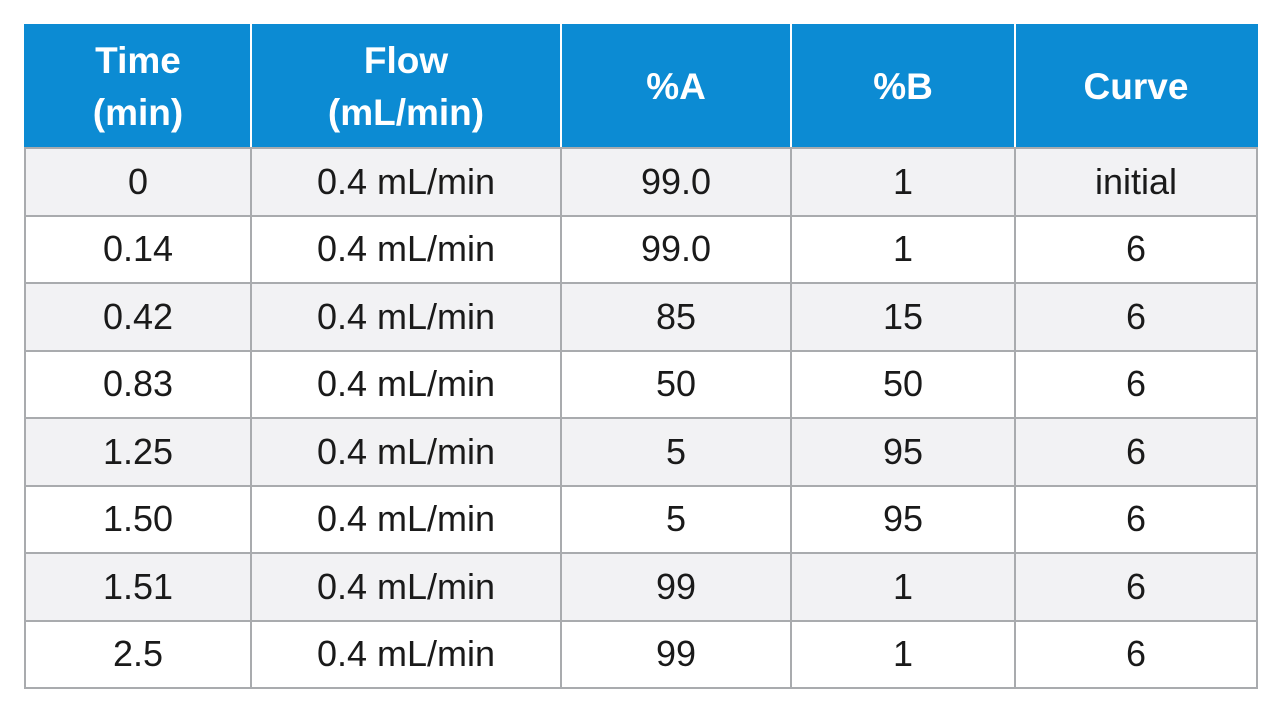  I want to click on header-percent-b: %B, so click(903, 86).